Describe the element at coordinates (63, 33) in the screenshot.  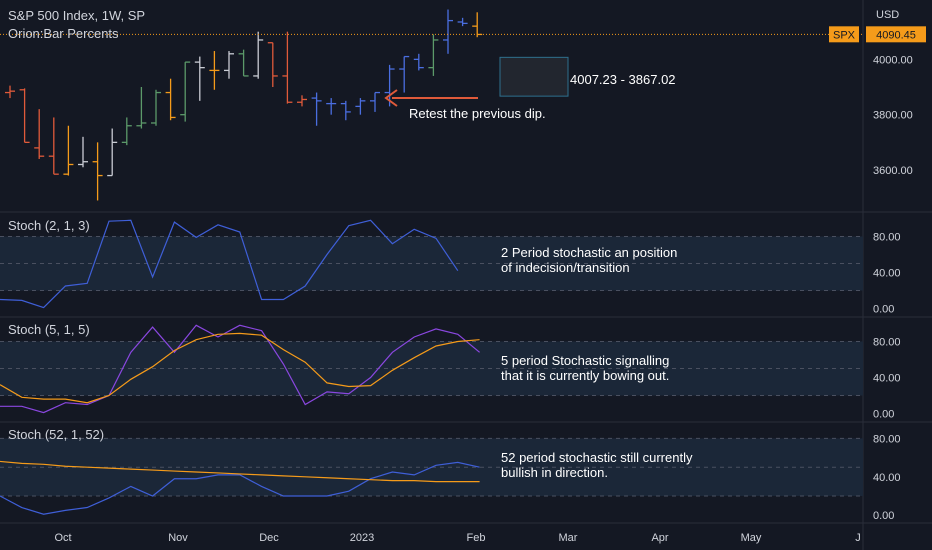
I see `indicator-name: Orion:Bar Percents` at that location.